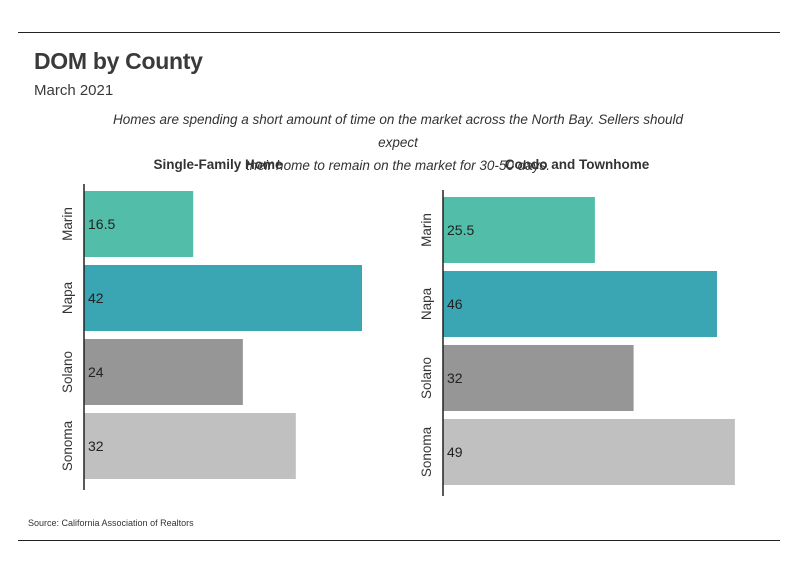 The image size is (799, 575). Describe the element at coordinates (67, 297) in the screenshot. I see `category-label-single-family-napa: Napa` at that location.